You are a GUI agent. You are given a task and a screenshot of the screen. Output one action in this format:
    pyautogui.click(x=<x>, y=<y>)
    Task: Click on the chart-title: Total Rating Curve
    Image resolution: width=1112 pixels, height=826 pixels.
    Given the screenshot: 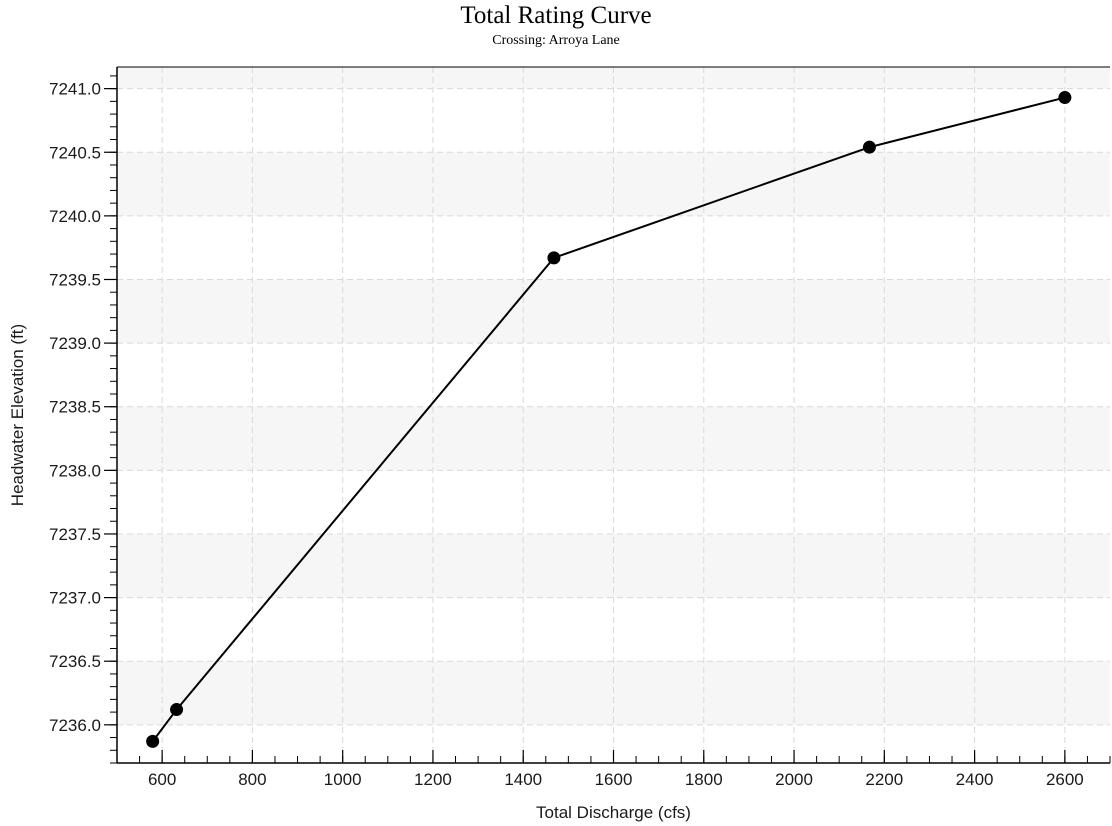 What is the action you would take?
    pyautogui.click(x=556, y=15)
    